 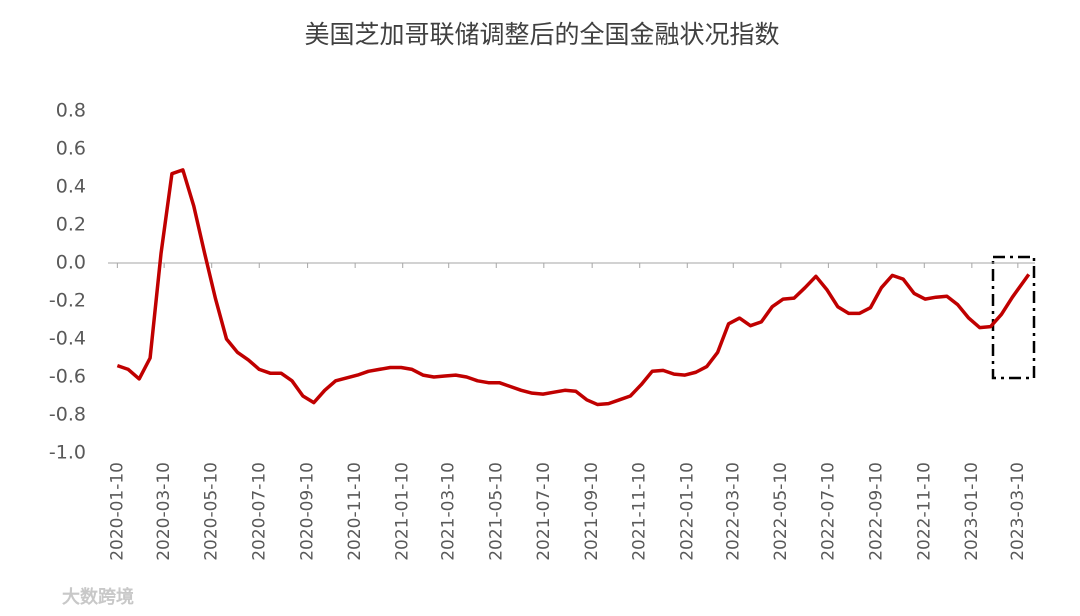 What do you see at coordinates (1018, 511) in the screenshot?
I see `x-tick-label: 2023-03-10` at bounding box center [1018, 511].